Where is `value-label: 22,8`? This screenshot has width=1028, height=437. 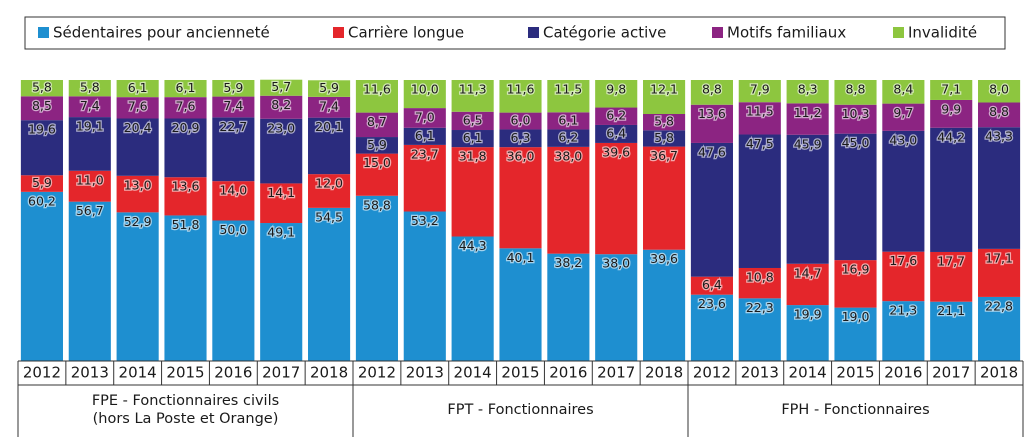 value-label: 22,8 is located at coordinates (999, 305).